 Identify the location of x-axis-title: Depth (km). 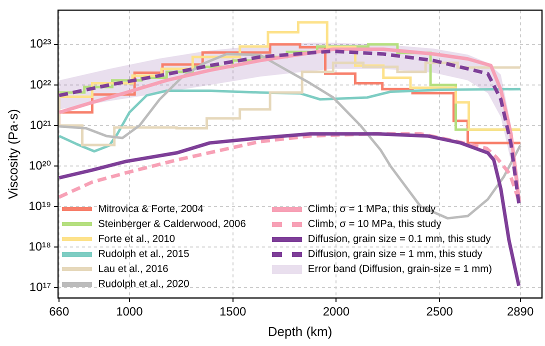
(300, 331).